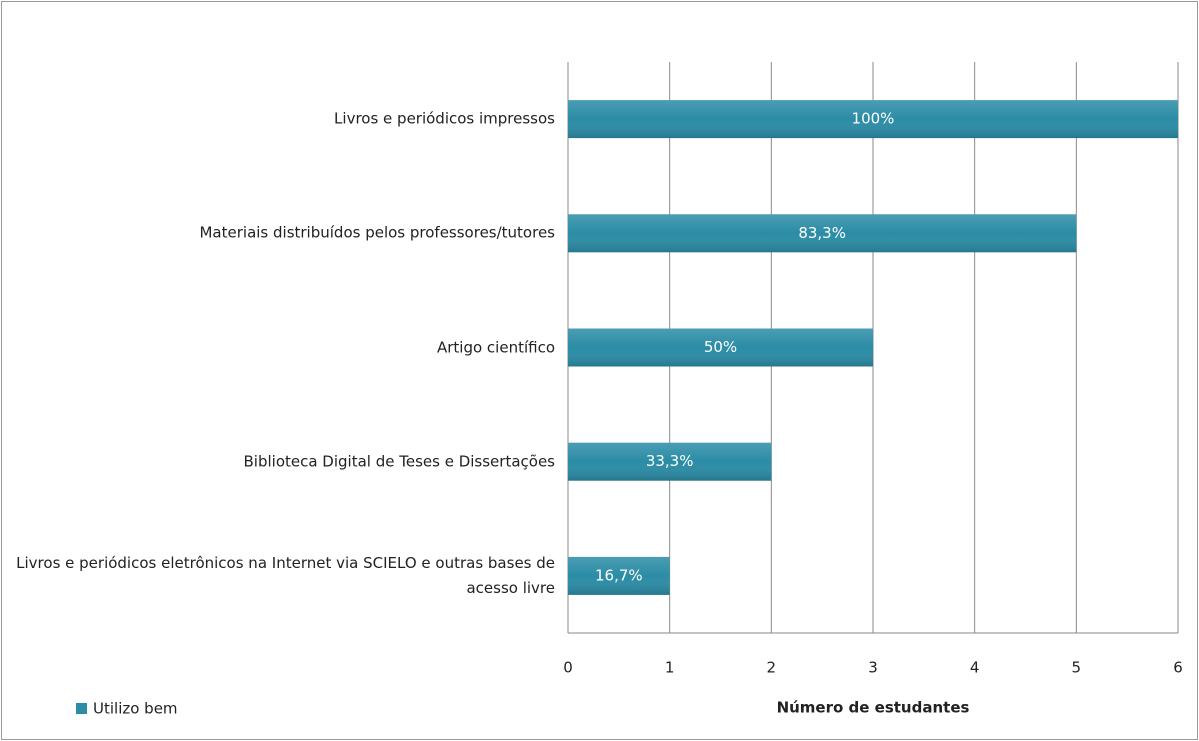 Image resolution: width=1199 pixels, height=741 pixels. Describe the element at coordinates (135, 709) in the screenshot. I see `legend-label: Utilizo bem` at that location.